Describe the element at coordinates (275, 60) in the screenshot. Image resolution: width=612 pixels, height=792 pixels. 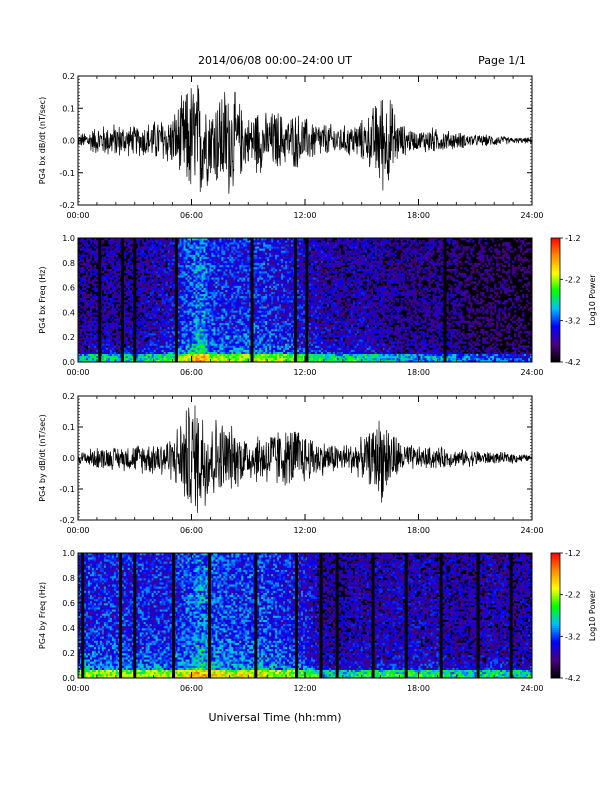
I see `figure-title: 2014/06/08 00:00–24:00 UT` at that location.